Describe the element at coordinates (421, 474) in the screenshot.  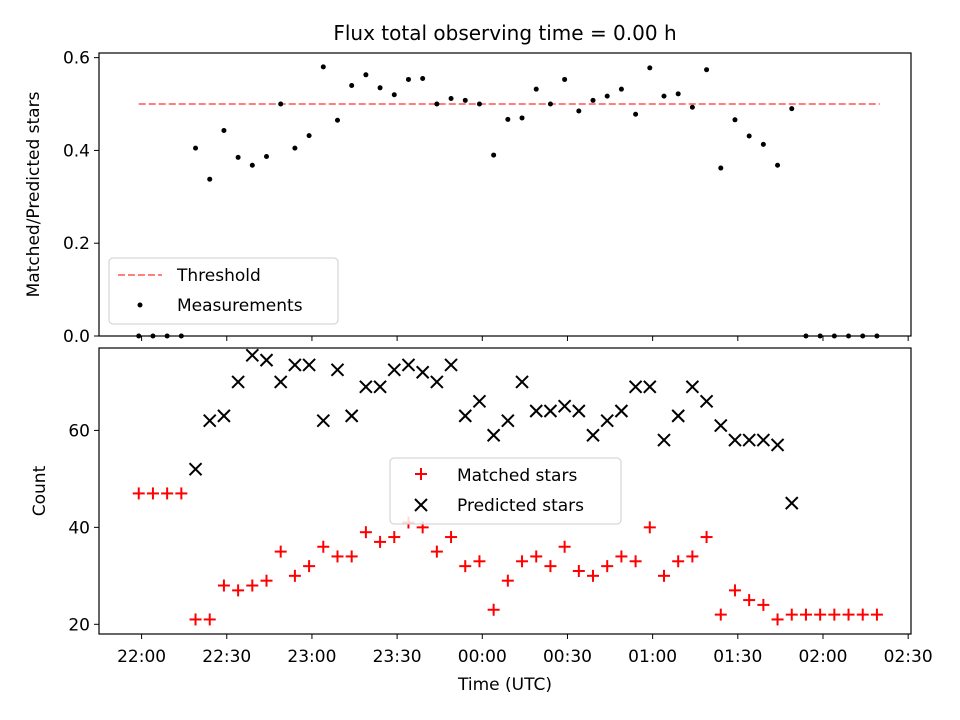
I see `legend-matched-swatch` at that location.